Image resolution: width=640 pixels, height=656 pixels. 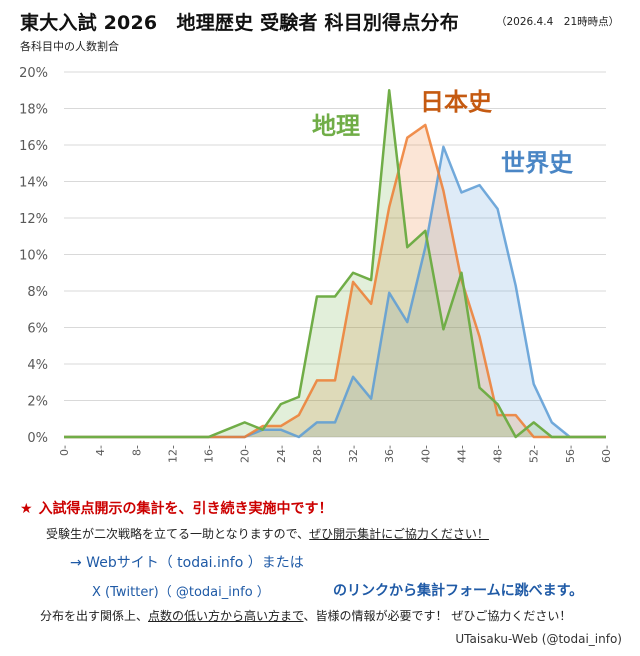 What do you see at coordinates (37, 292) in the screenshot?
I see `y-tick-label: 8%` at bounding box center [37, 292].